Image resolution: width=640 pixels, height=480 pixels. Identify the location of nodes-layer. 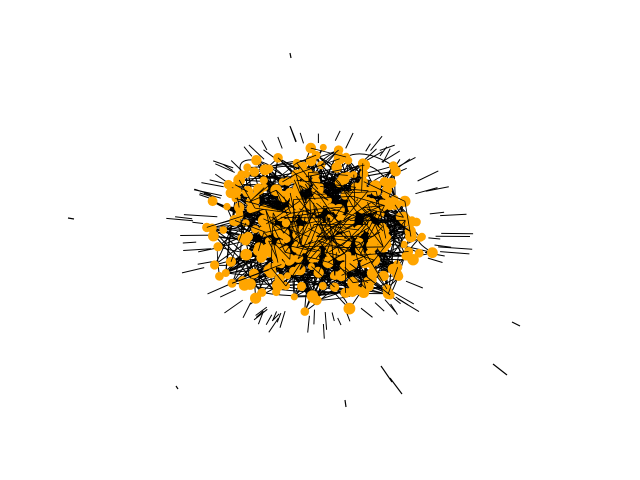
(320, 229).